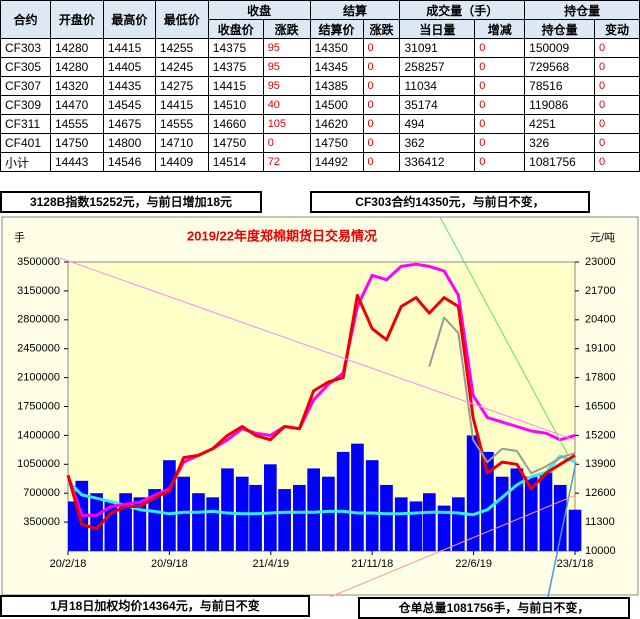 The width and height of the screenshot is (640, 619). What do you see at coordinates (76, 19) in the screenshot?
I see `header-cell: 开盘价` at bounding box center [76, 19].